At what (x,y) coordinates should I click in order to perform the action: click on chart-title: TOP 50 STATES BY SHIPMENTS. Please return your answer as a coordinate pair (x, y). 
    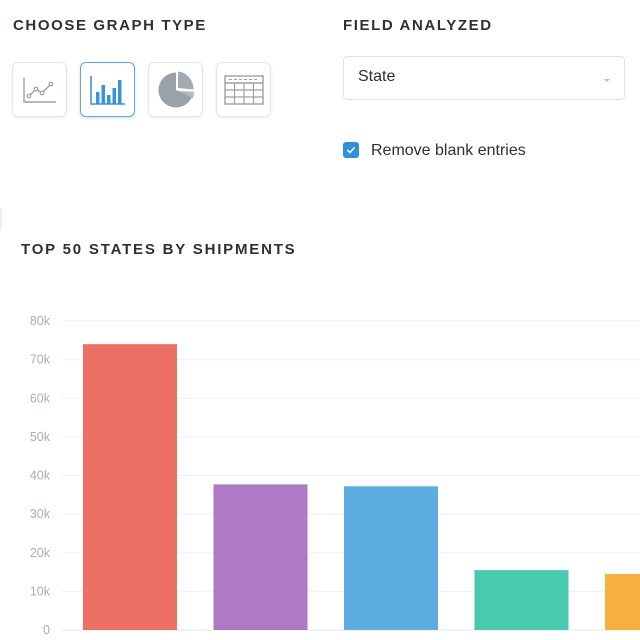
    Looking at the image, I should click on (159, 249).